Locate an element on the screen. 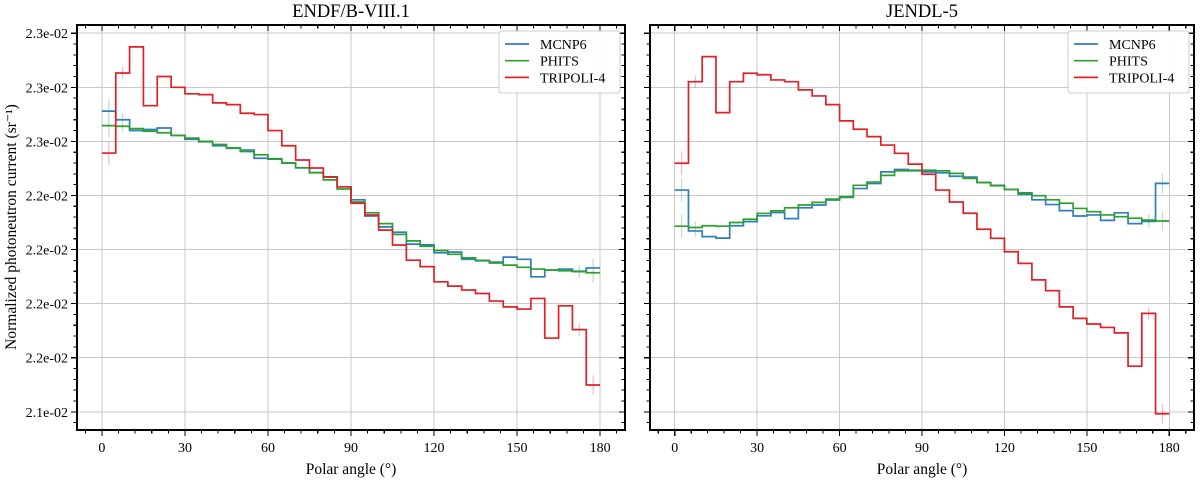 This screenshot has height=482, width=1200. panel-title-jendl: JENDL-5 is located at coordinates (922, 12).